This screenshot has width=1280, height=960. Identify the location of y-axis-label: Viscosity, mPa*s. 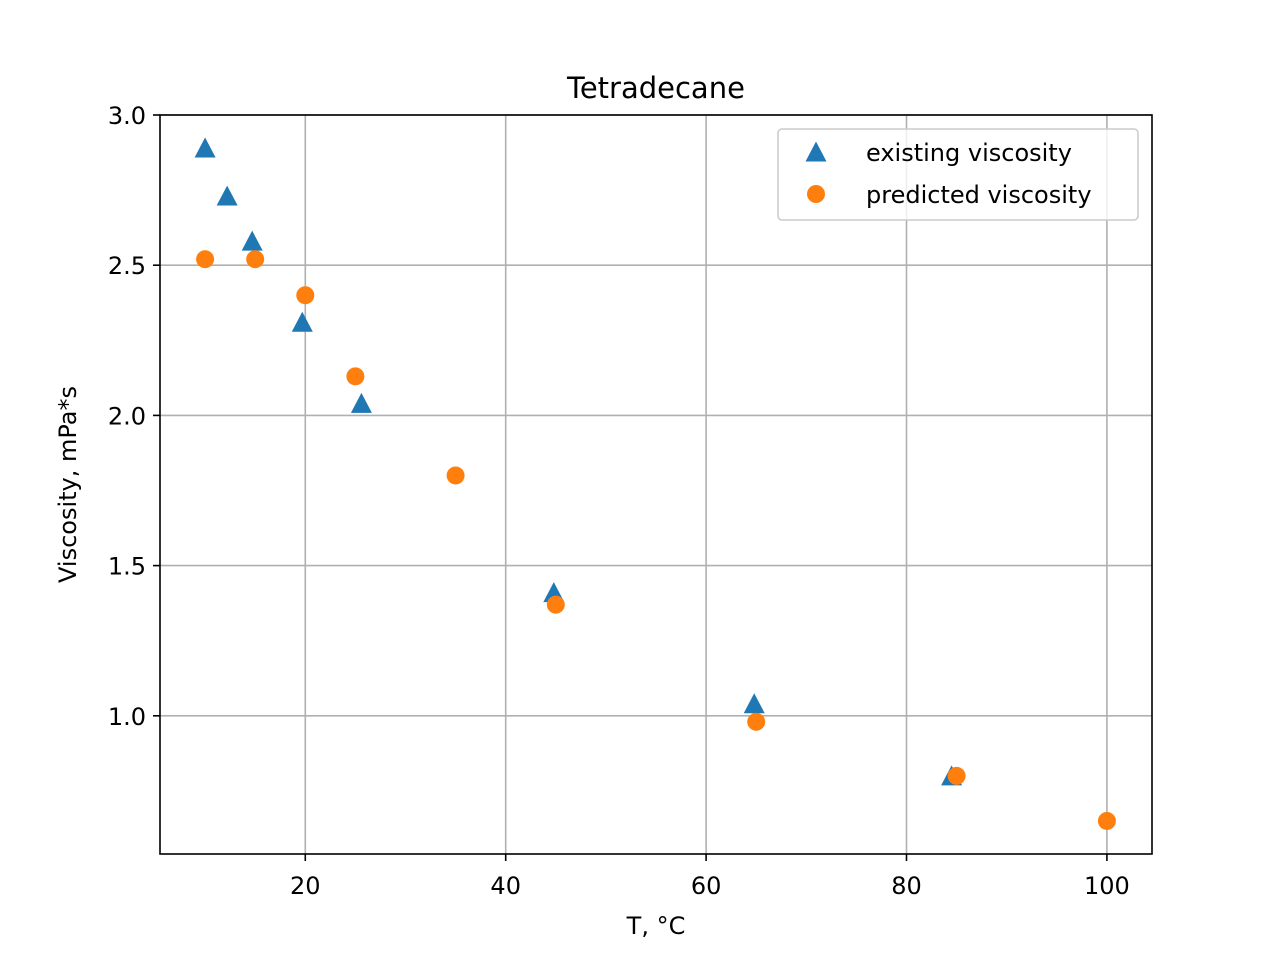
(68, 484).